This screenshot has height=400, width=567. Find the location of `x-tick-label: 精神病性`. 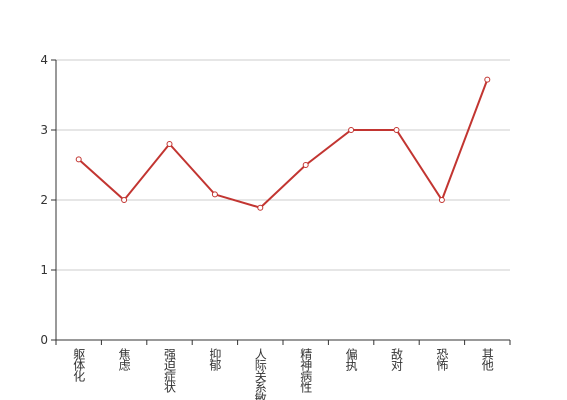

x-tick-label: 精神病性 is located at coordinates (306, 371).